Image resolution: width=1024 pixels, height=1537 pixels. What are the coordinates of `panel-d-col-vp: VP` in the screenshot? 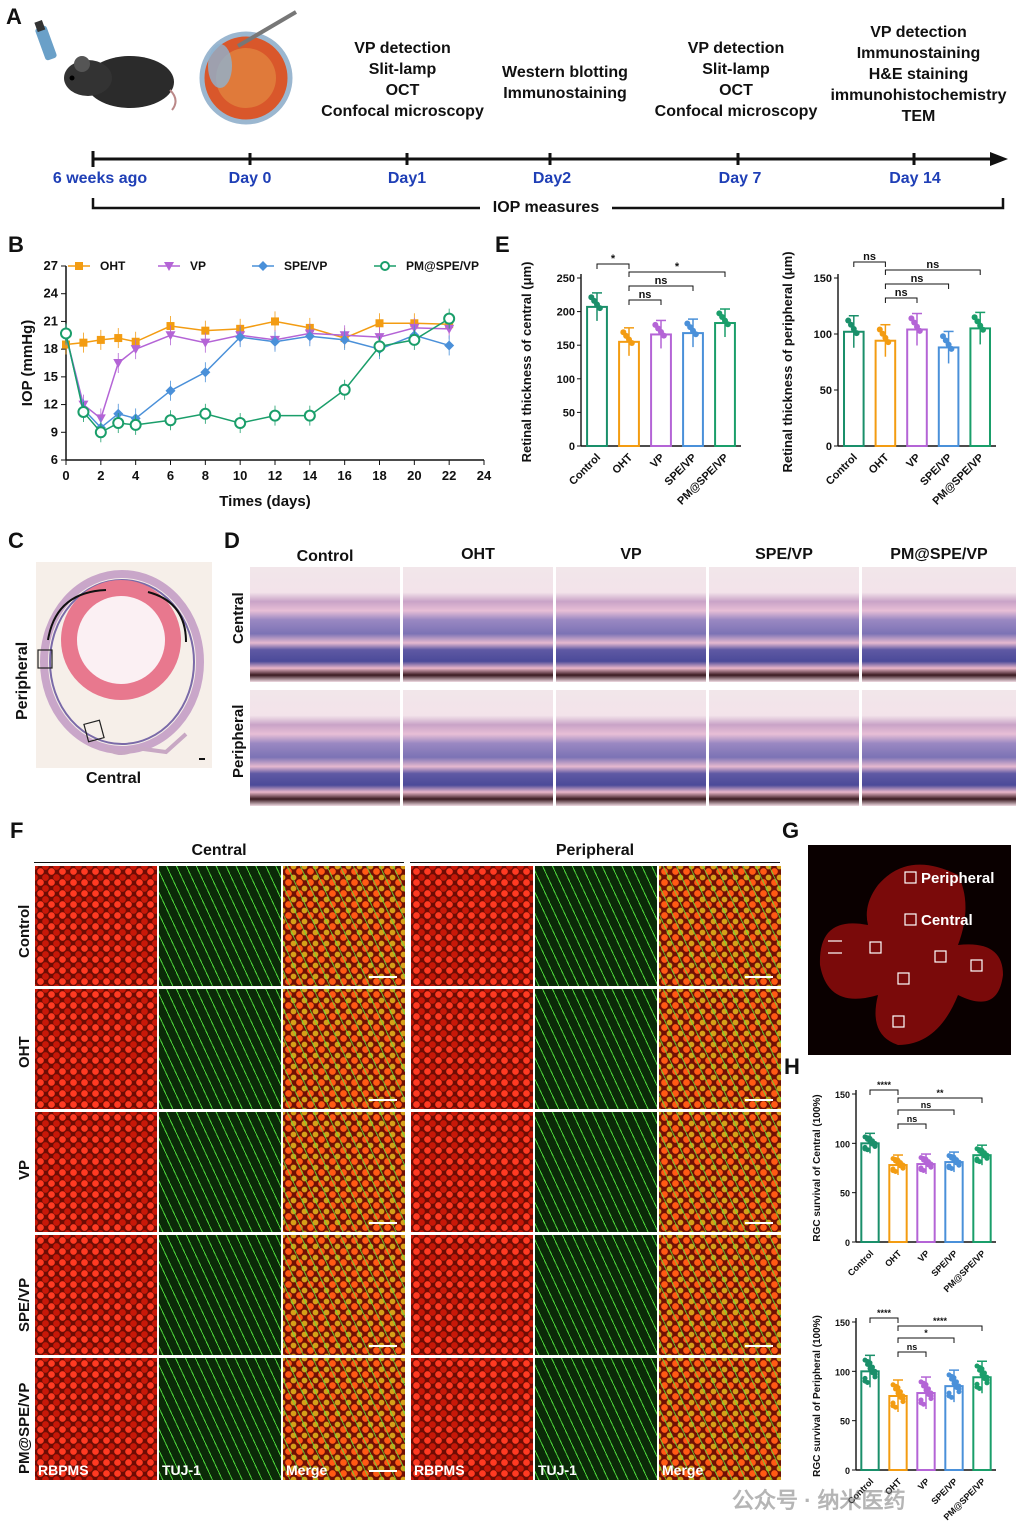 It's located at (631, 554).